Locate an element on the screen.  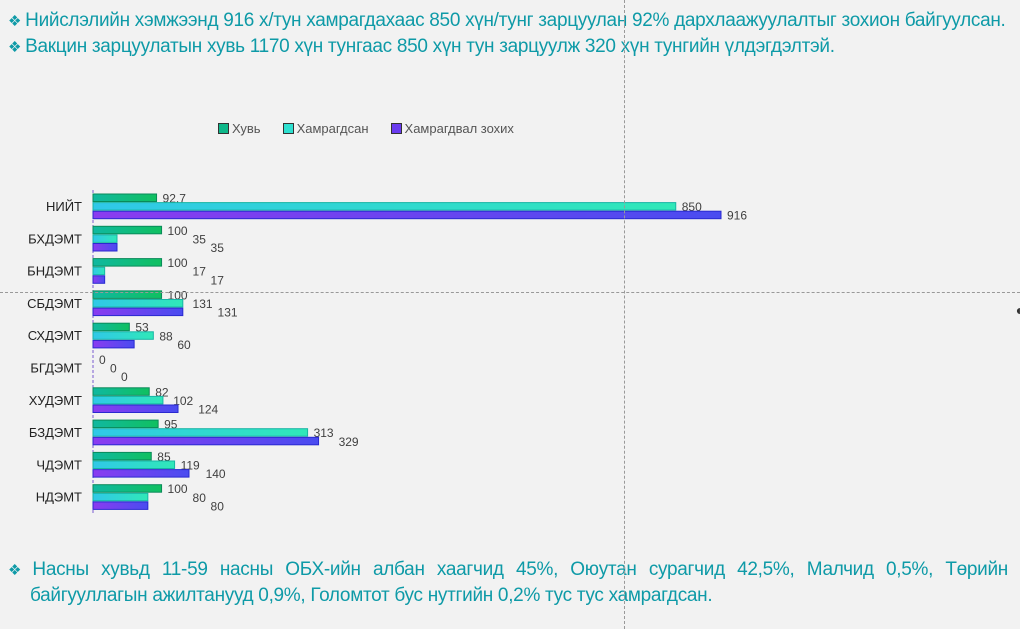
category-label: БНДЭМТ is located at coordinates (54, 271).